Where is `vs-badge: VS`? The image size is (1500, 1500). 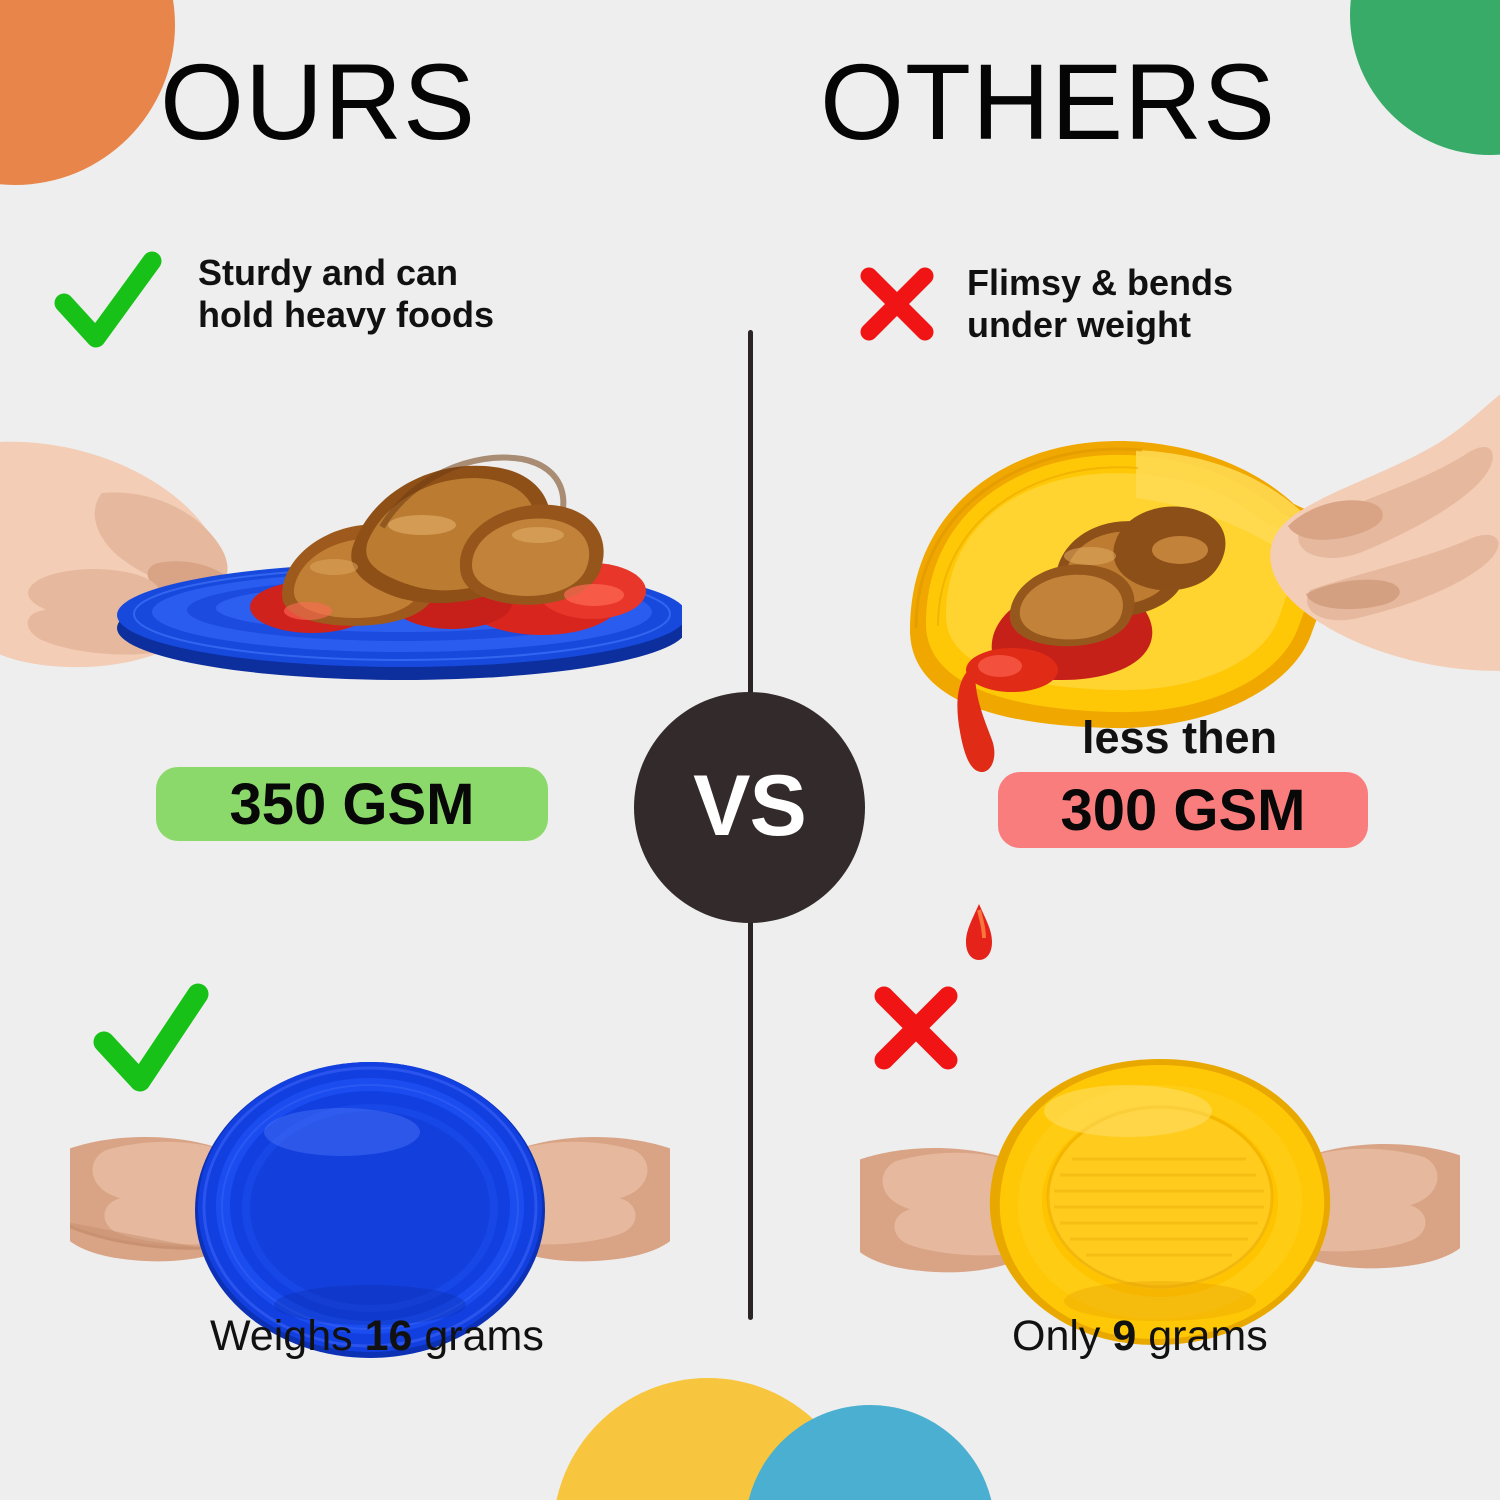 vs-badge: VS is located at coordinates (749, 807).